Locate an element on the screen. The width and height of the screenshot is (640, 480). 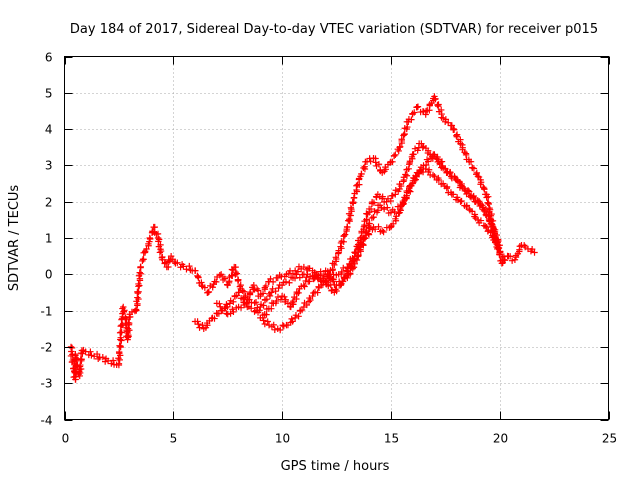
y-tick-label: 0 is located at coordinates (49, 275).